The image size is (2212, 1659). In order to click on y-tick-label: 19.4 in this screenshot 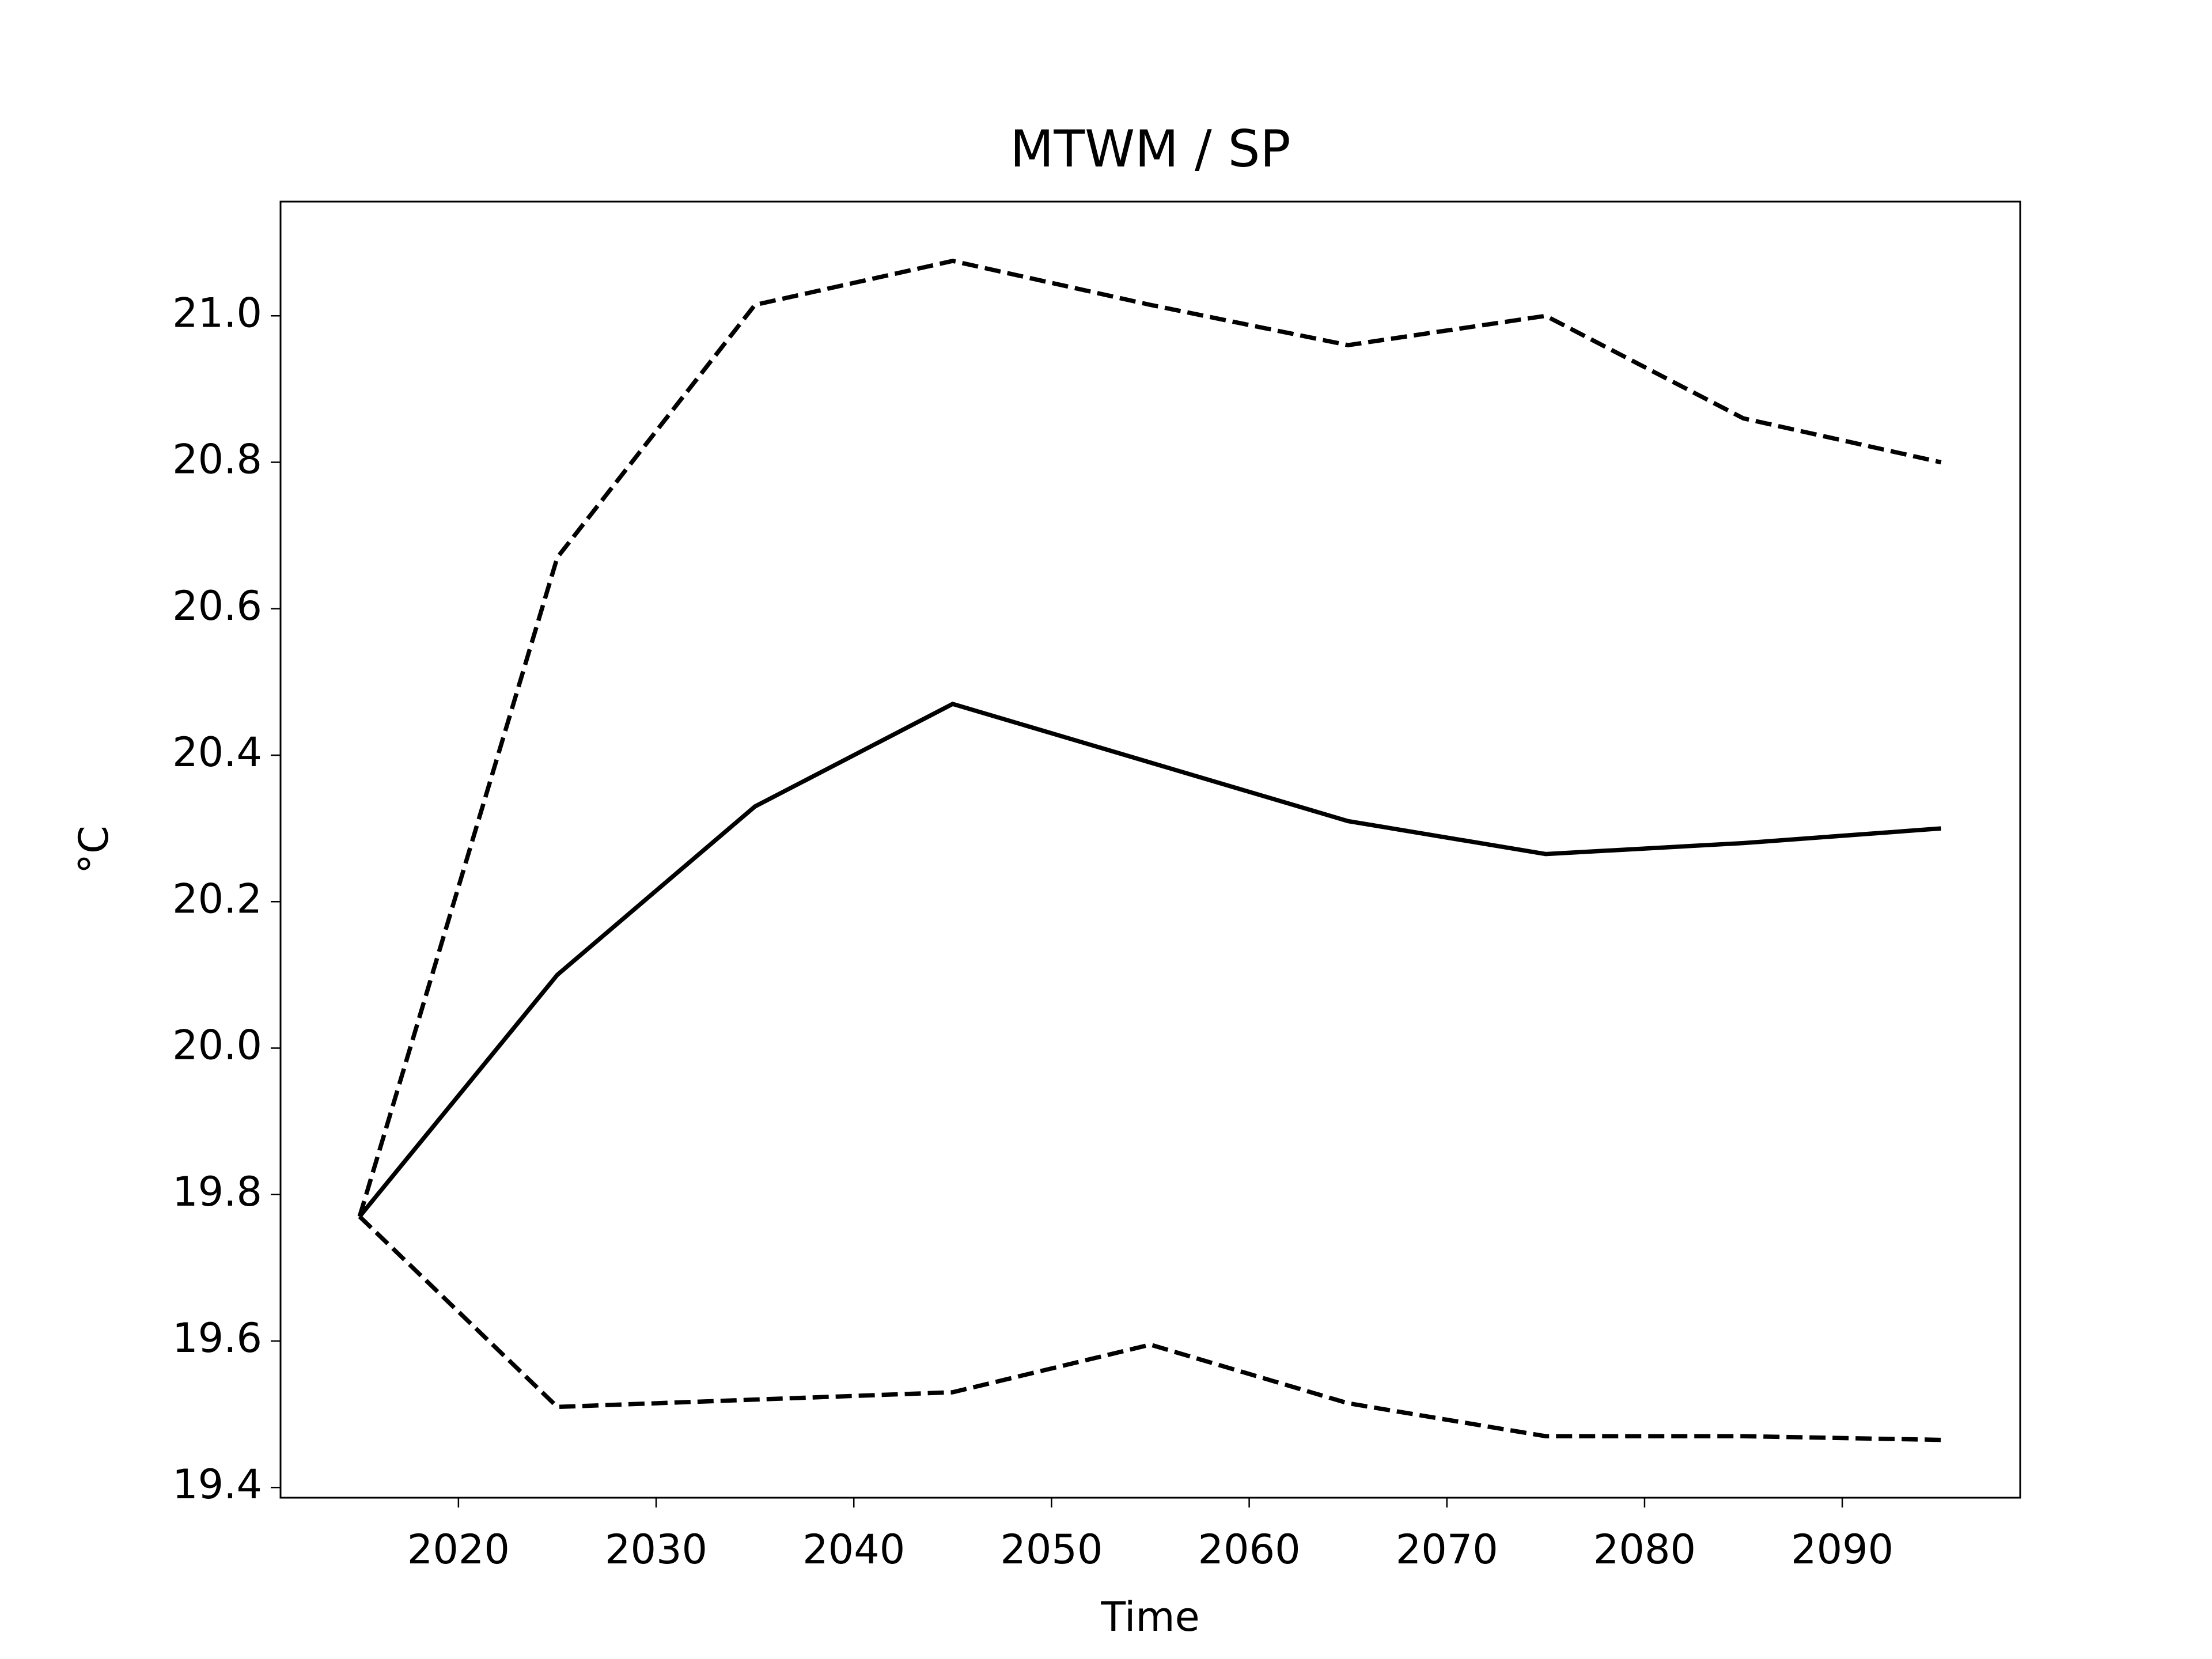, I will do `click(217, 1484)`.